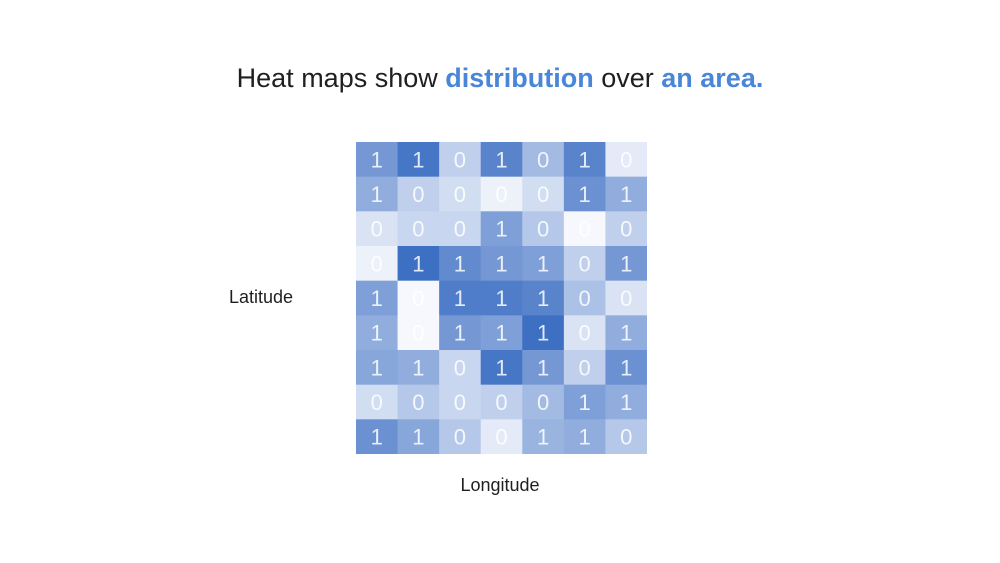 The width and height of the screenshot is (1000, 563). I want to click on title-text-2: over, so click(627, 78).